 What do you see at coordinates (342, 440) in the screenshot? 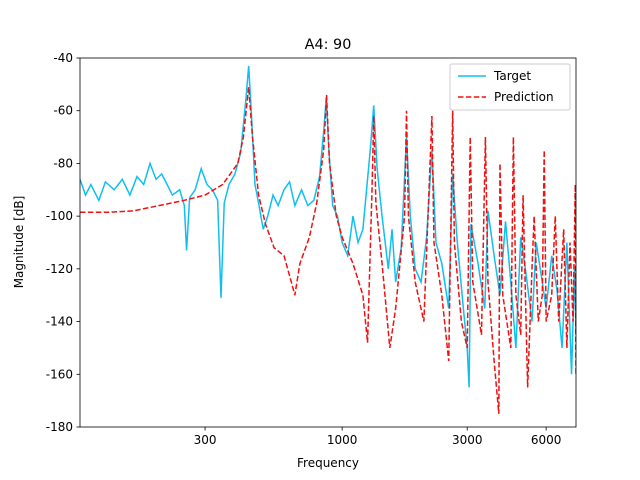
I see `x-tick-label: 1000` at bounding box center [342, 440].